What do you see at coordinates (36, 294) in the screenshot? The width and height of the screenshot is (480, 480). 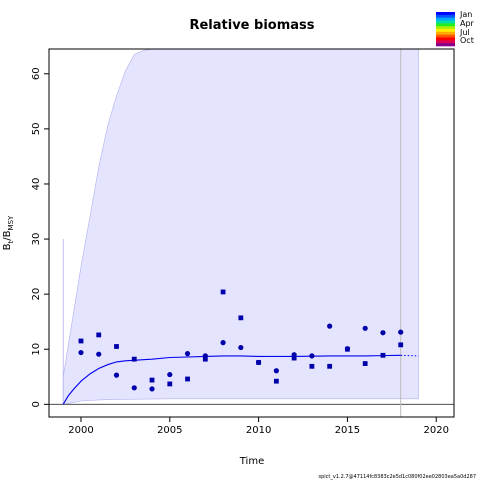 I see `y-tick-label: 20` at bounding box center [36, 294].